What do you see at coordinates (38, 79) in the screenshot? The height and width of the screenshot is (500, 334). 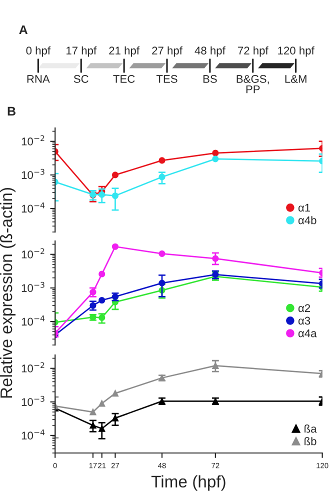 I see `text: RNA` at bounding box center [38, 79].